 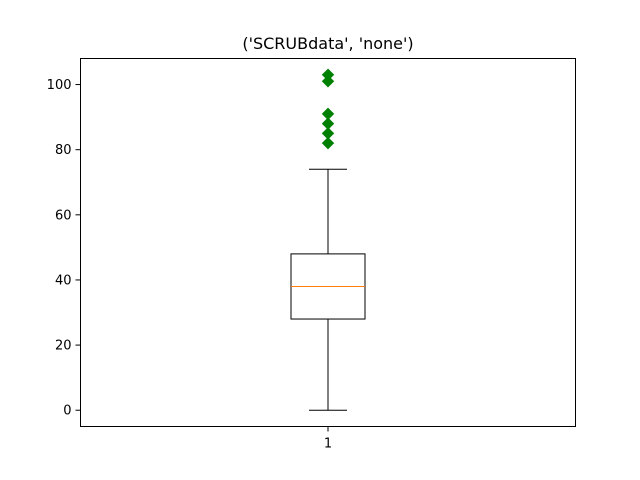 What do you see at coordinates (327, 43) in the screenshot?
I see `chart-title: ('SCRUBdata', 'none')` at bounding box center [327, 43].